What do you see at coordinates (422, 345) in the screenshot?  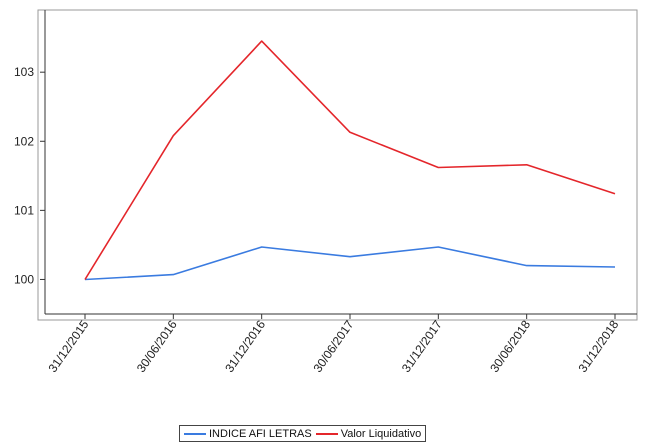 I see `x-tick-label: 31/12/2017` at bounding box center [422, 345].